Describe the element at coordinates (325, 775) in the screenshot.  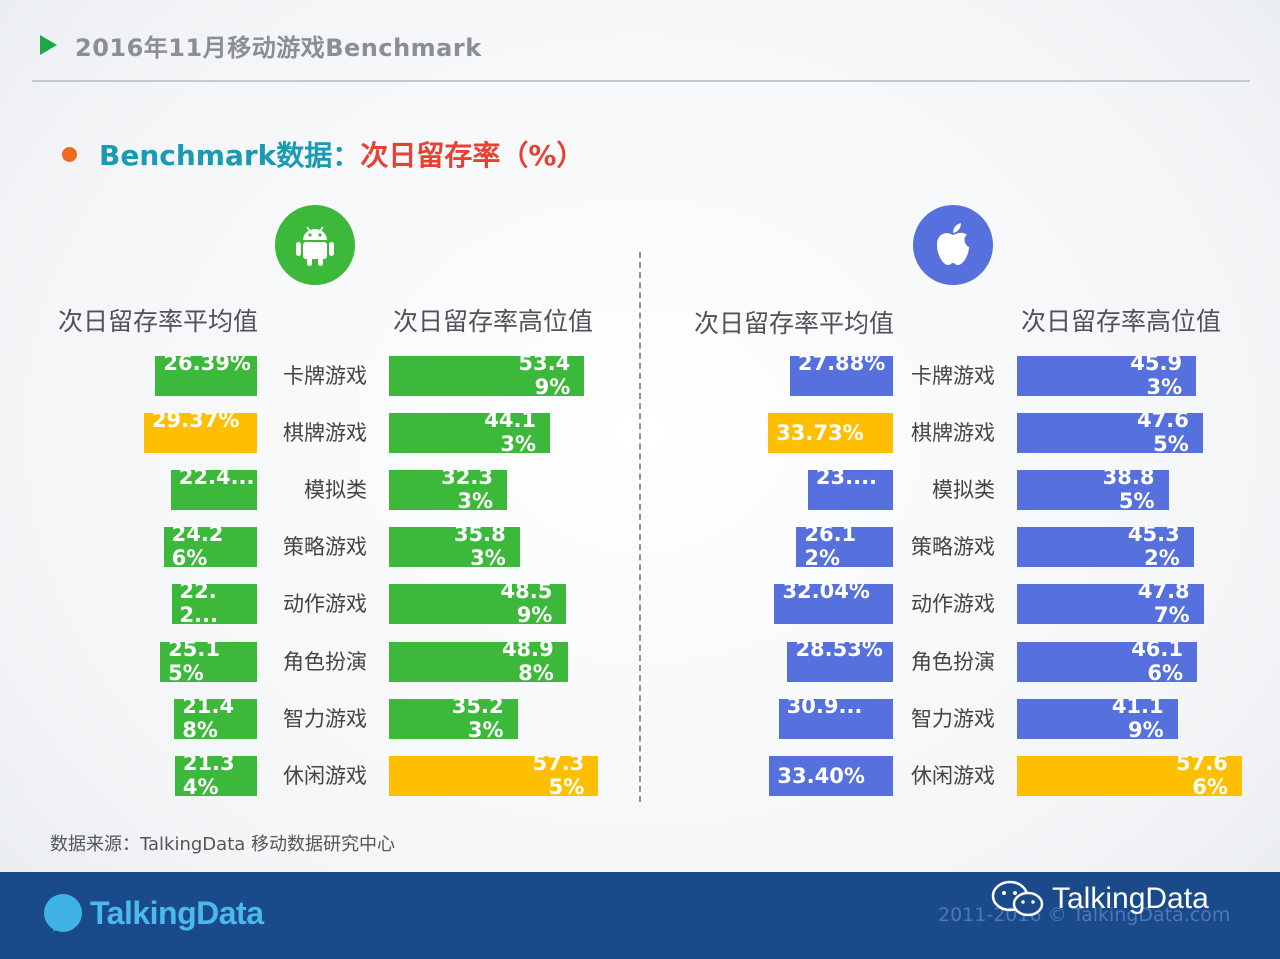
I see `android-category-label: 休闲游戏` at that location.